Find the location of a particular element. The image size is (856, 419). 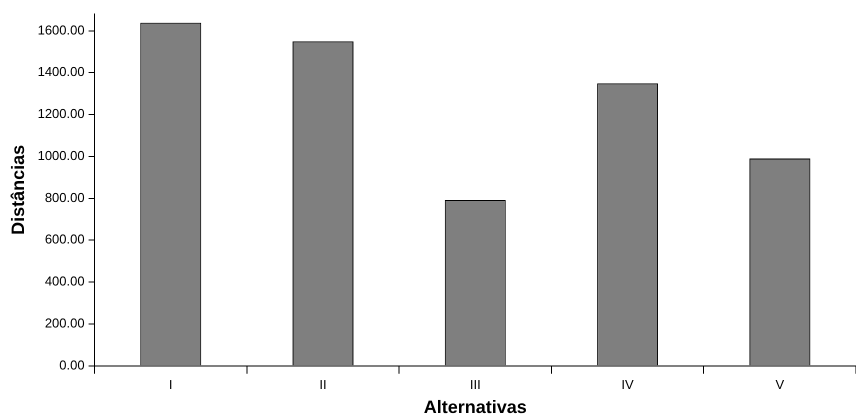

x-tick-label: IV is located at coordinates (627, 384).